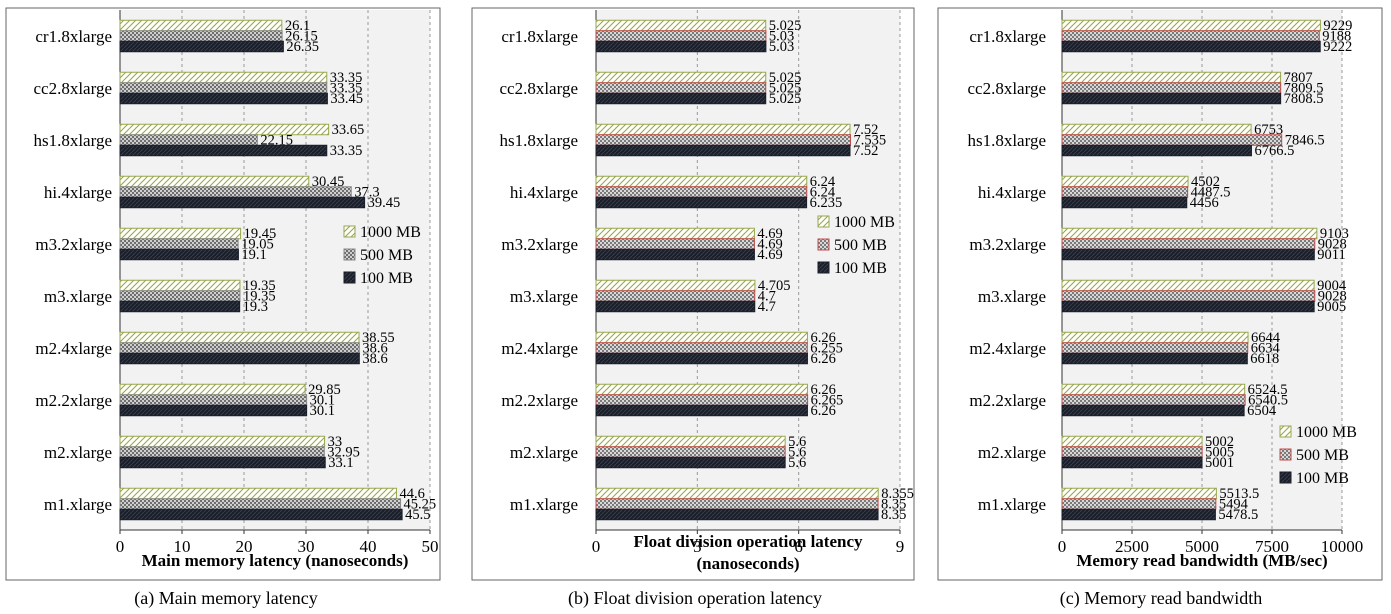 This screenshot has width=1391, height=614. Describe the element at coordinates (822, 338) in the screenshot. I see `value-label: 6.26` at that location.